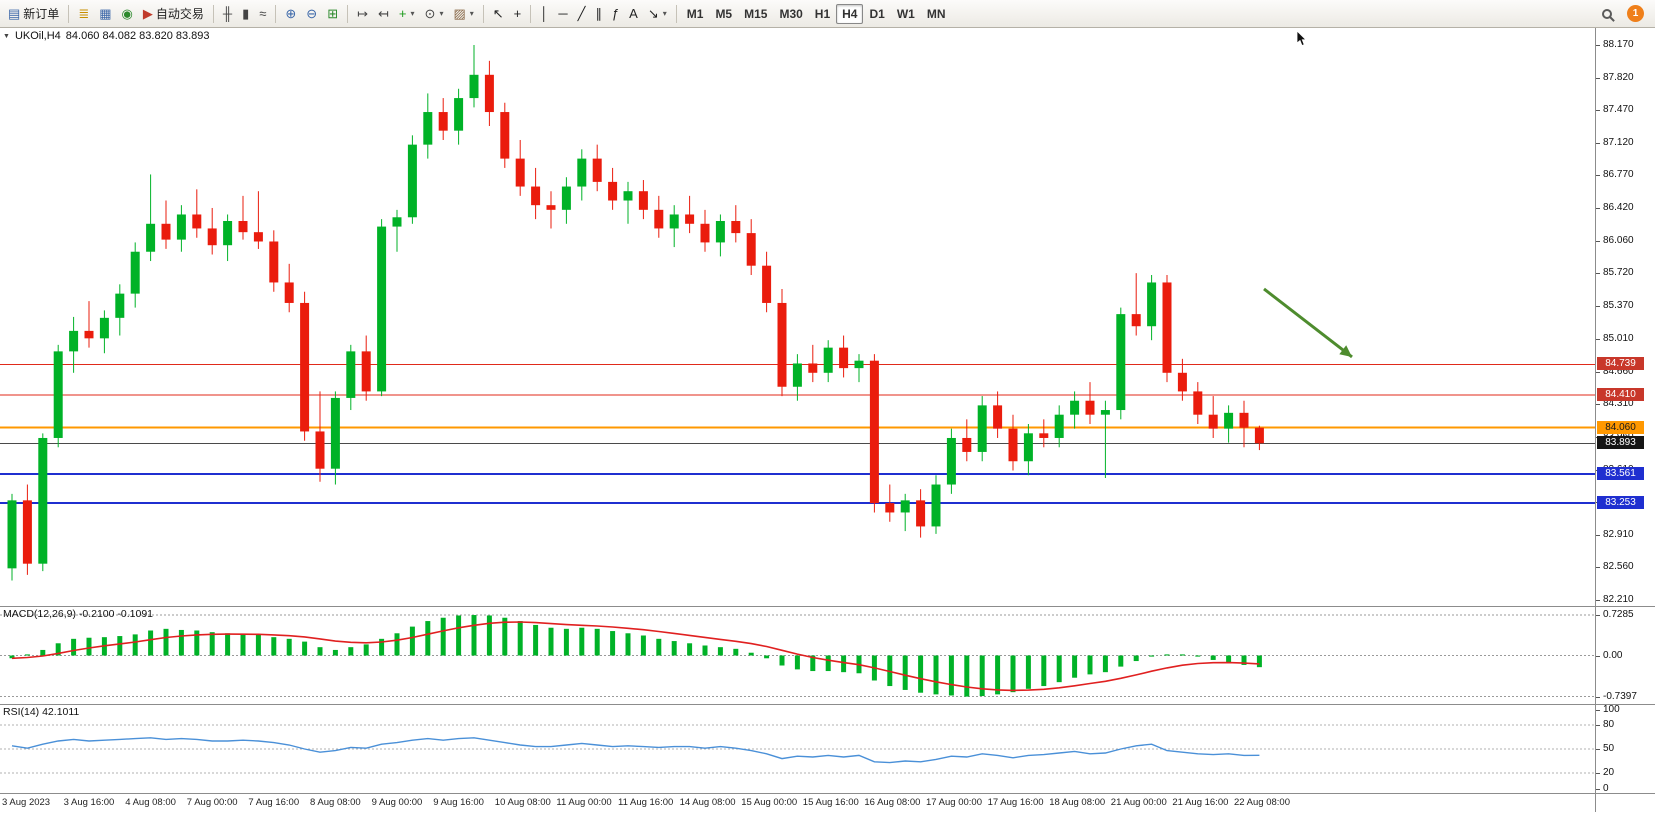 The height and width of the screenshot is (836, 1655). Describe the element at coordinates (245, 14) in the screenshot. I see `candlestick-chart-button: ▮` at that location.